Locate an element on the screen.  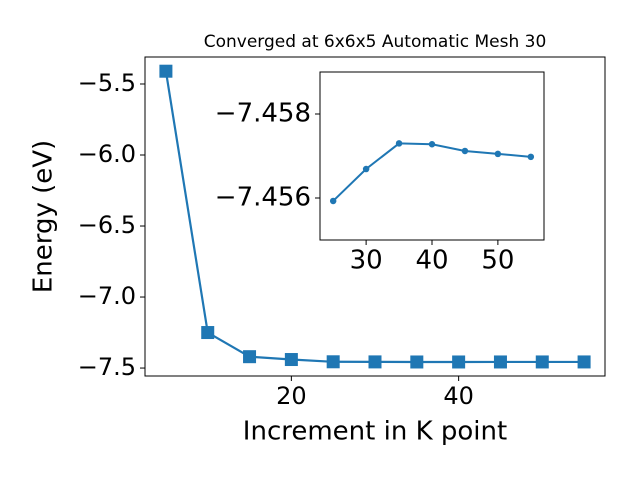
x-tick-label: 50 is located at coordinates (497, 261).